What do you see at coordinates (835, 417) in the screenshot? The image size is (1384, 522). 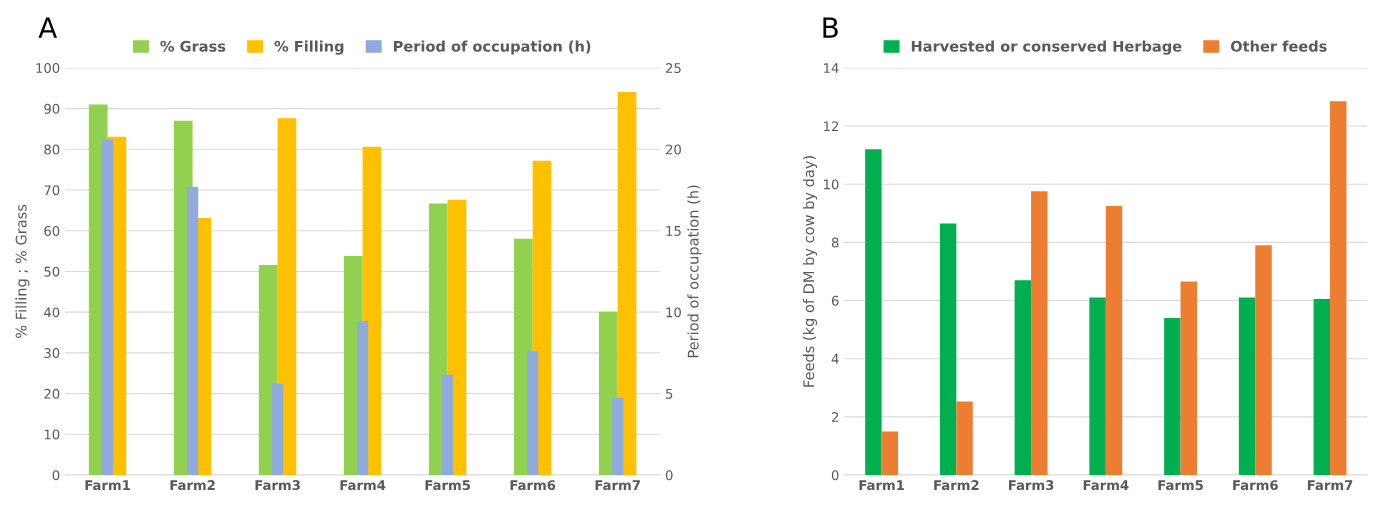 I see `y-tick-label: 2` at bounding box center [835, 417].